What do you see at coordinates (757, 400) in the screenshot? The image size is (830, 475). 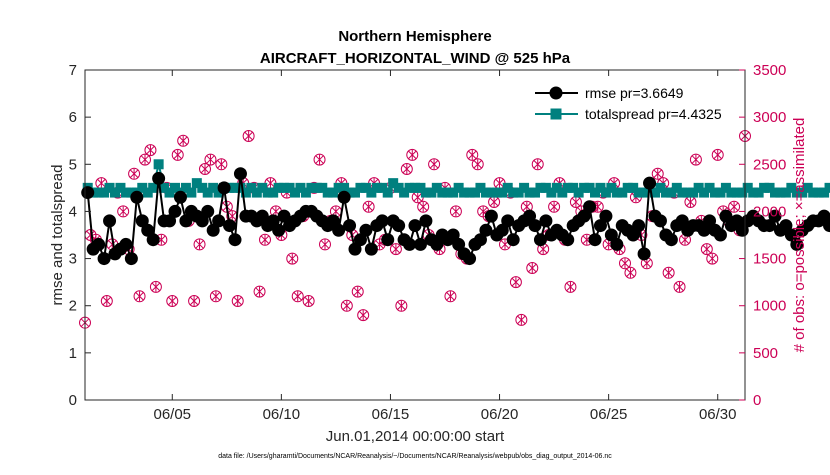 I see `y-right-tick-label: 0` at bounding box center [757, 400].